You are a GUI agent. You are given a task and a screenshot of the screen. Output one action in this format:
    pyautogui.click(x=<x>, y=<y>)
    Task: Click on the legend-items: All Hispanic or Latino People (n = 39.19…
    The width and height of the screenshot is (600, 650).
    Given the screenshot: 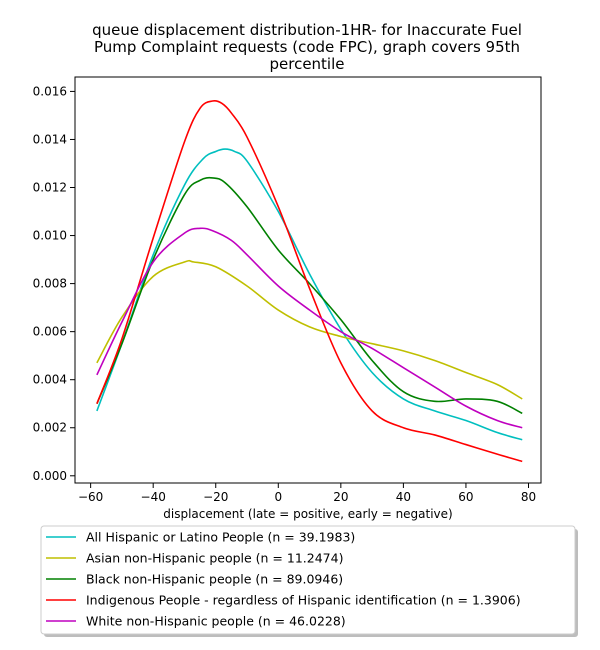 What is the action you would take?
    pyautogui.click(x=283, y=579)
    